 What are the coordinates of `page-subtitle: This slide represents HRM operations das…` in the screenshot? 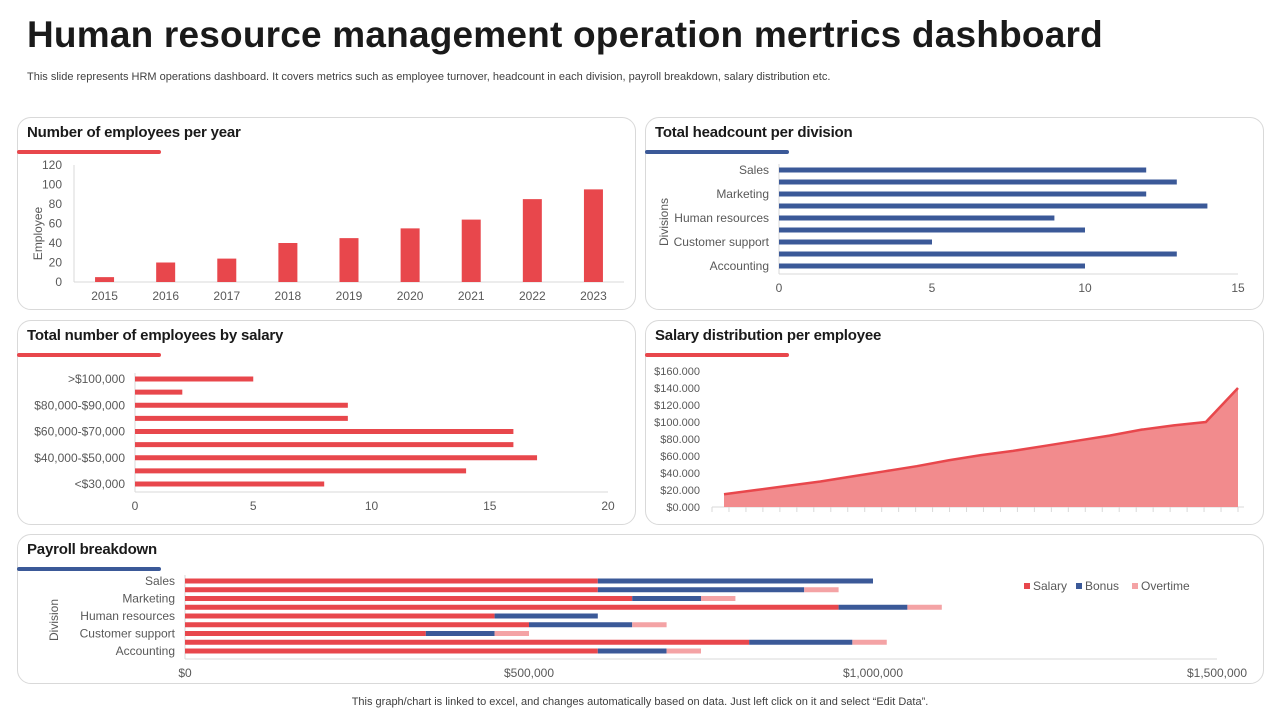 It's located at (429, 77).